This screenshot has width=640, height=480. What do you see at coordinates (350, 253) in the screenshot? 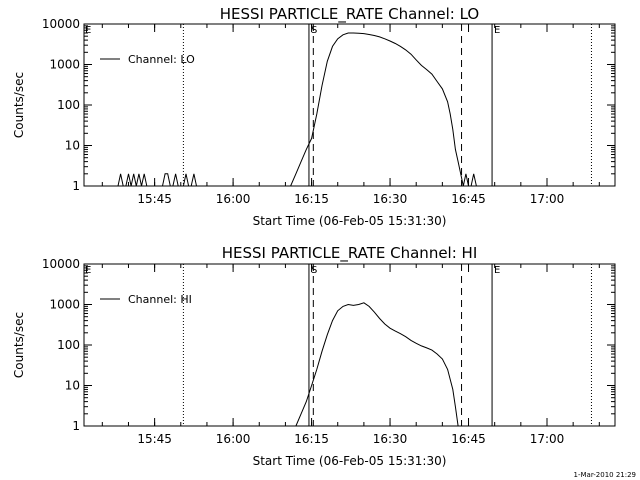
I see `chart-title: HESSI PARTICLE_RATE Channel: HI` at bounding box center [350, 253].